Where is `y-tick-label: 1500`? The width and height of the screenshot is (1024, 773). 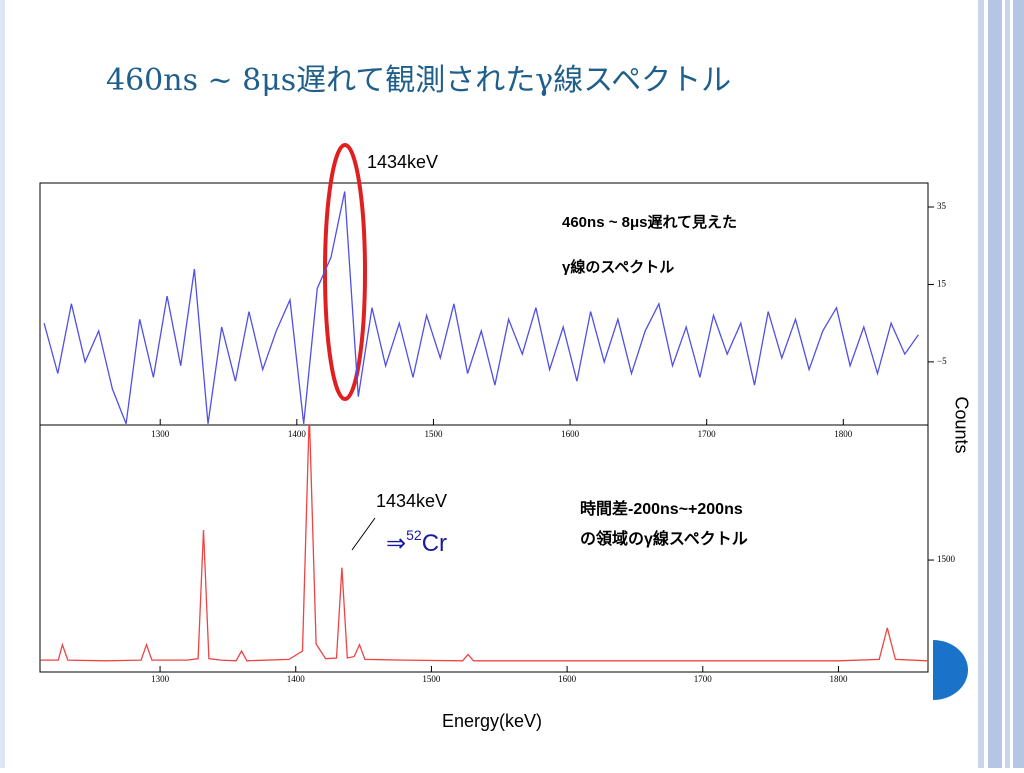 y-tick-label: 1500 is located at coordinates (946, 559).